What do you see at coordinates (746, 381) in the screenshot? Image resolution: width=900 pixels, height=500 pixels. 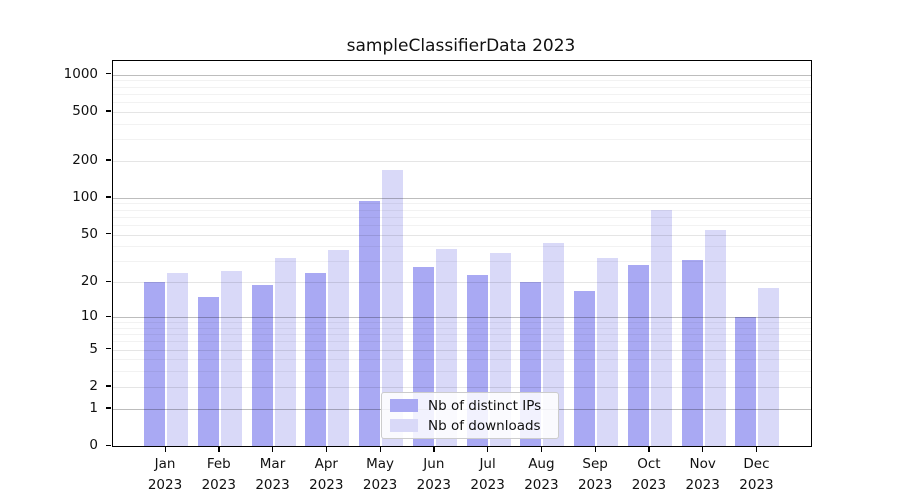 I see `bar-ips-dec` at bounding box center [746, 381].